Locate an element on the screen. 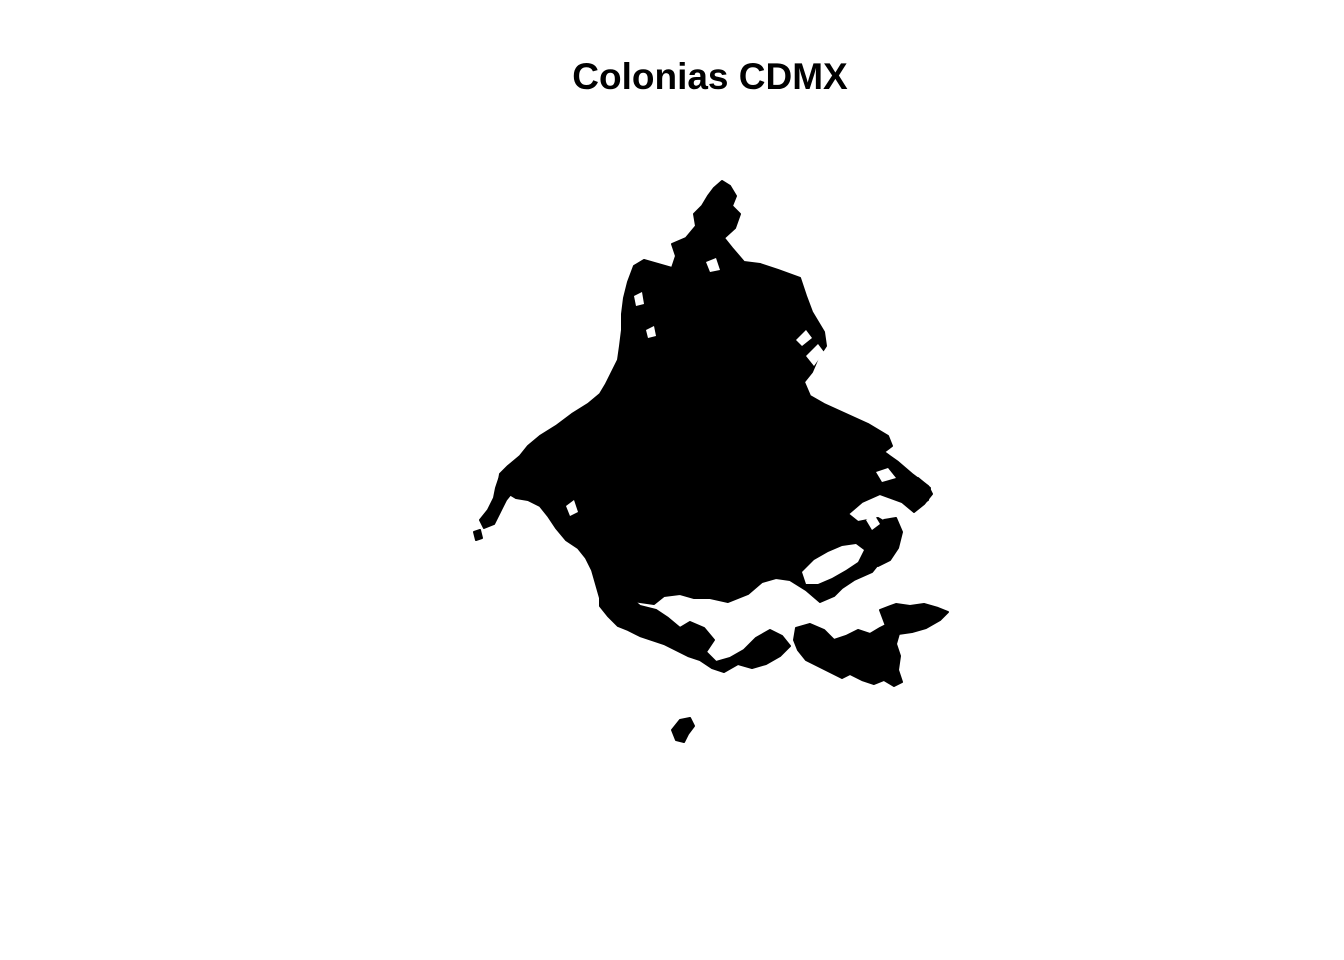 Image resolution: width=1344 pixels, height=960 pixels. plot-title: Colonias CDMX is located at coordinates (710, 76).